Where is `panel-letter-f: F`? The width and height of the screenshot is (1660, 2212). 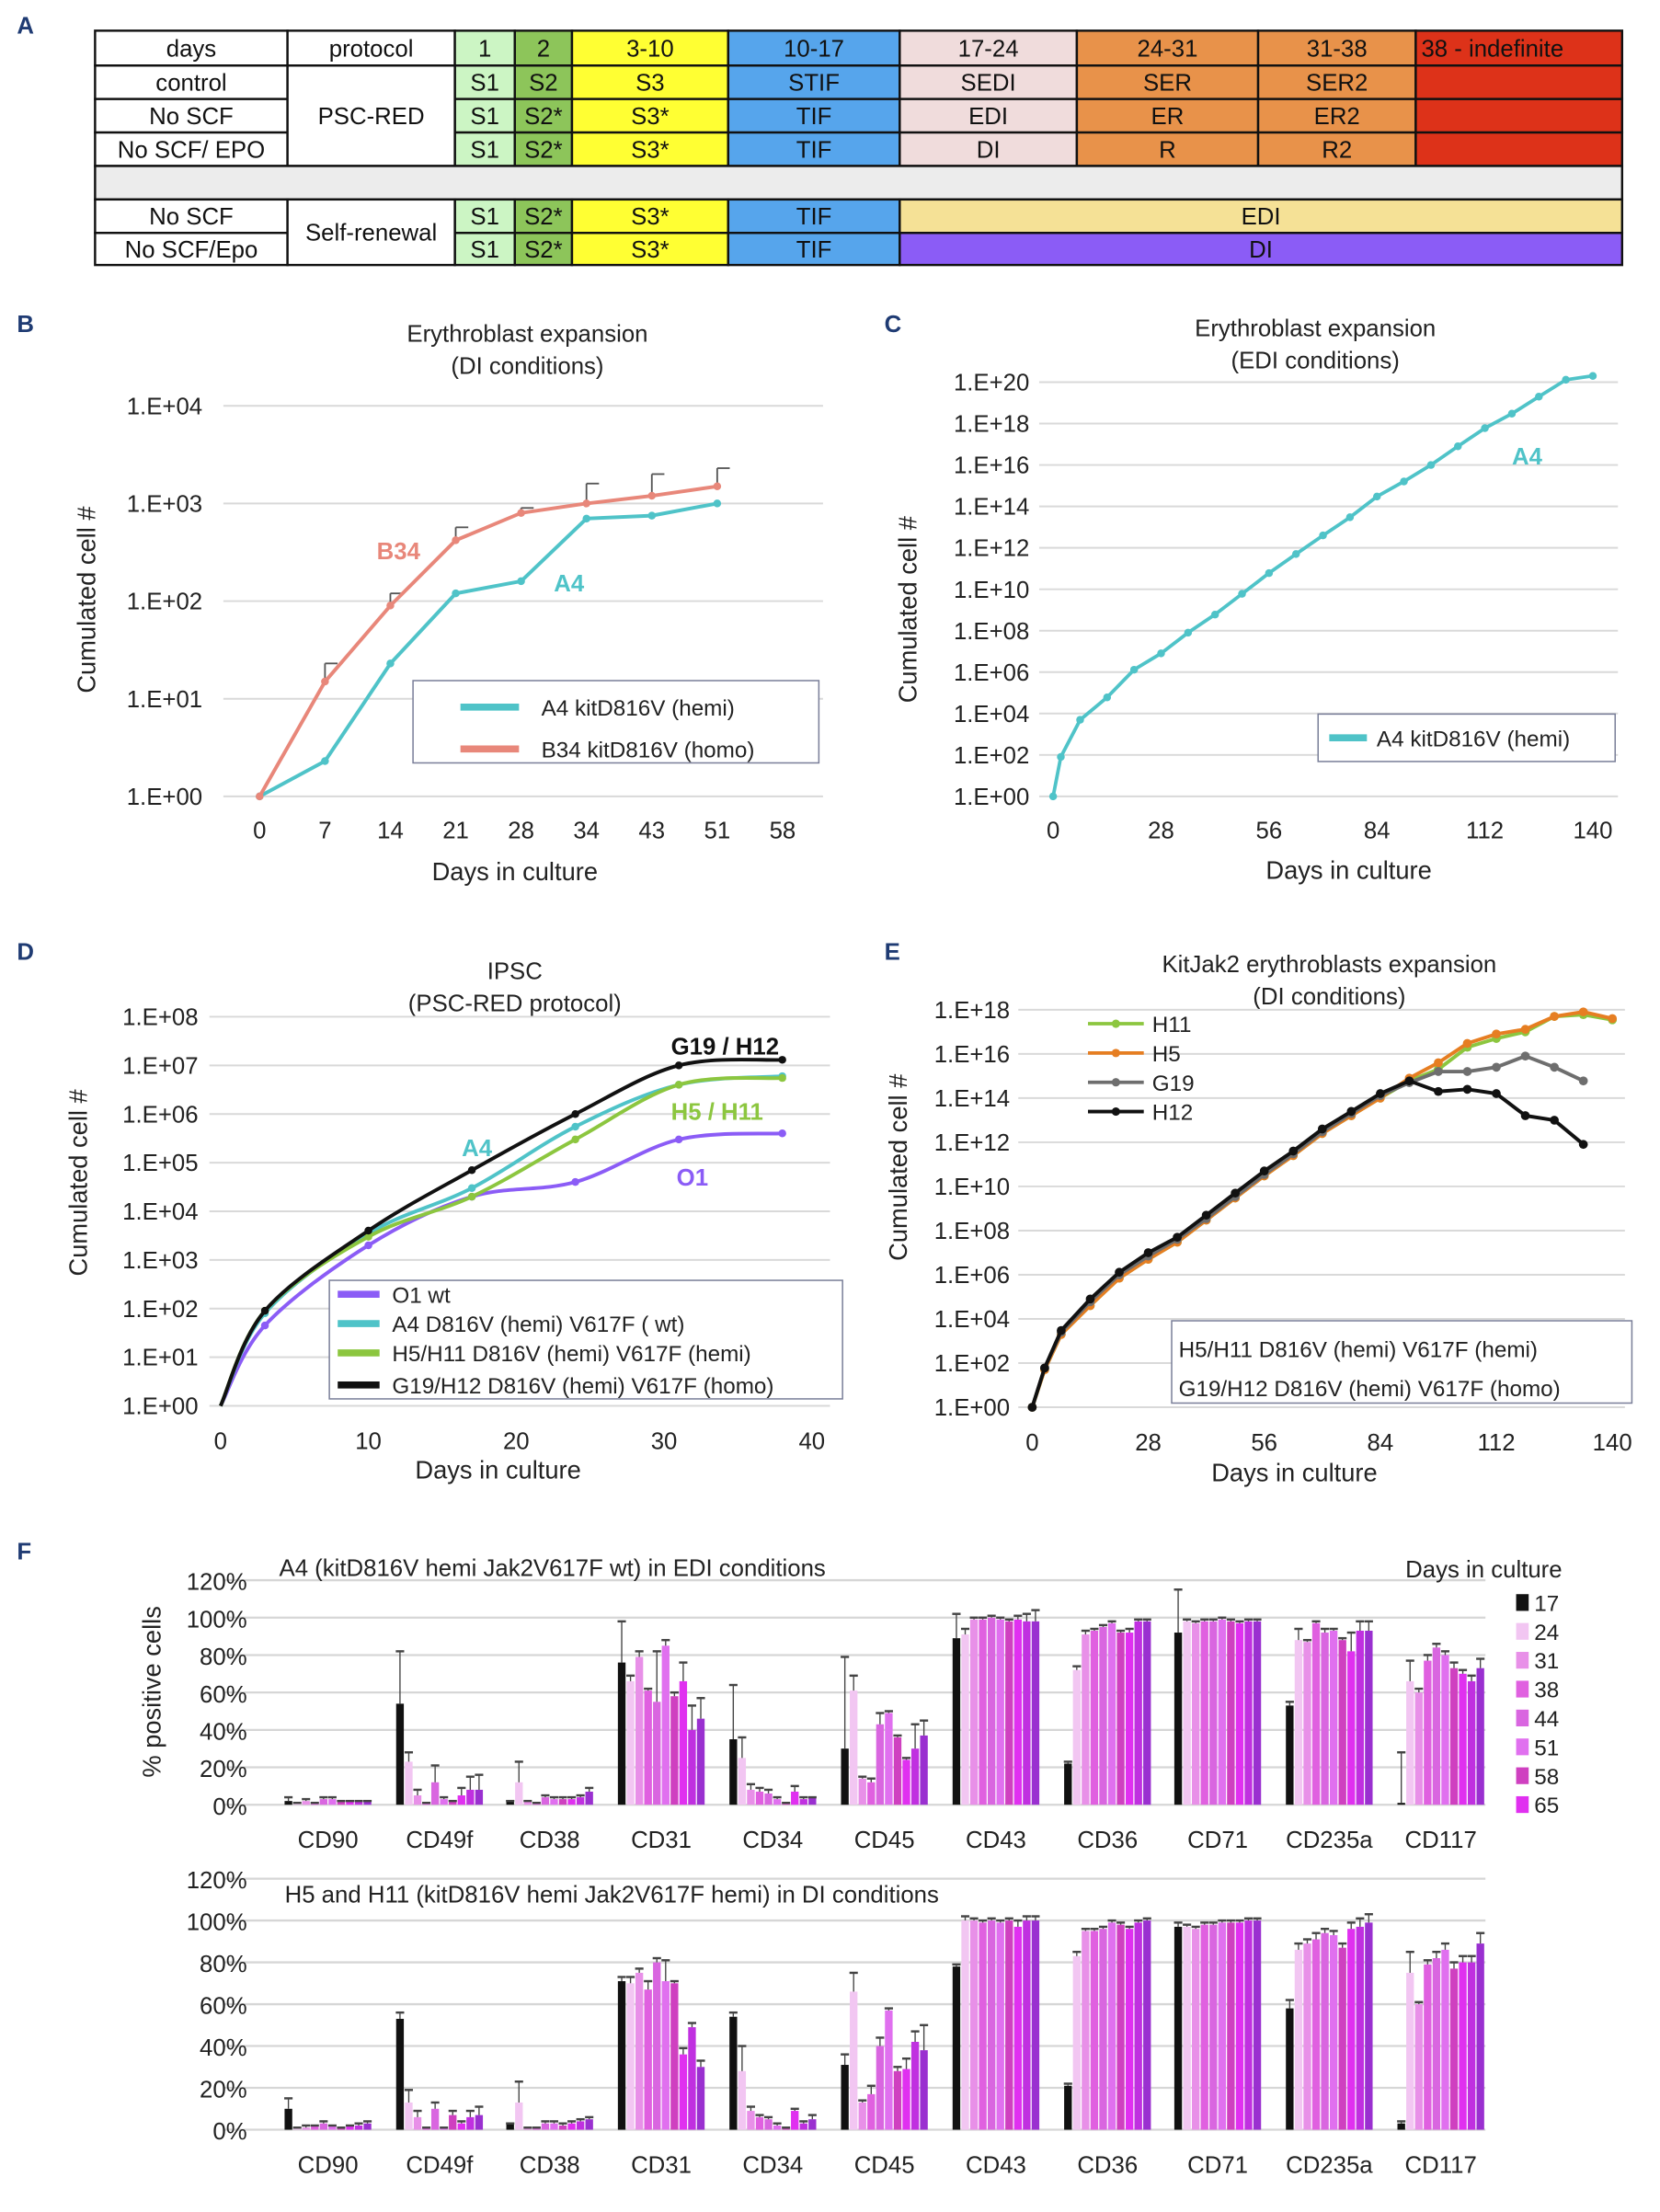
panel-letter-f: F is located at coordinates (24, 1551).